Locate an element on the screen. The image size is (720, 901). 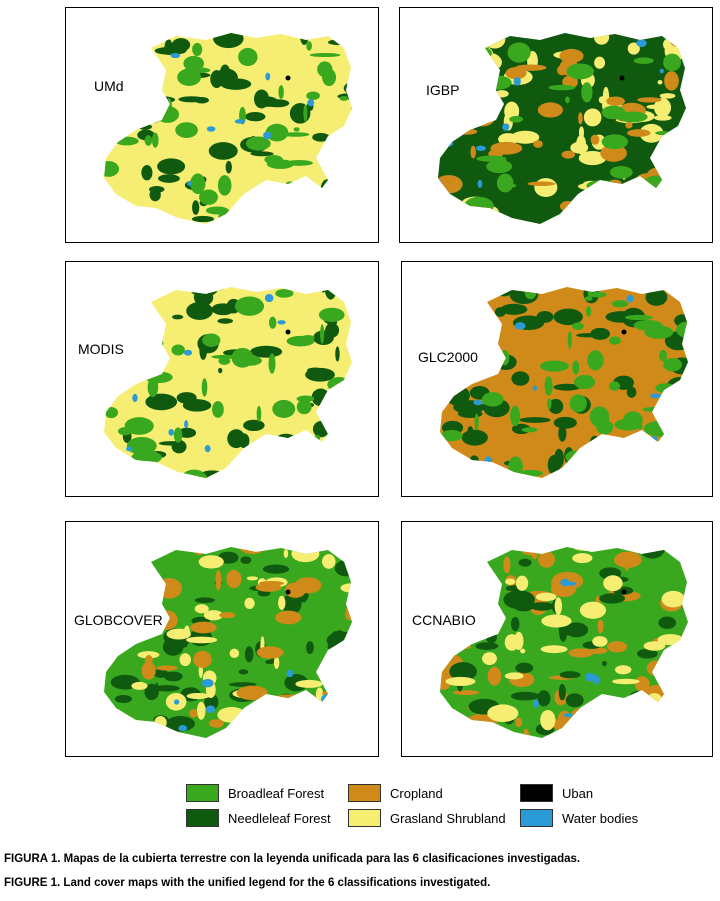
legend-swatch is located at coordinates (364, 818).